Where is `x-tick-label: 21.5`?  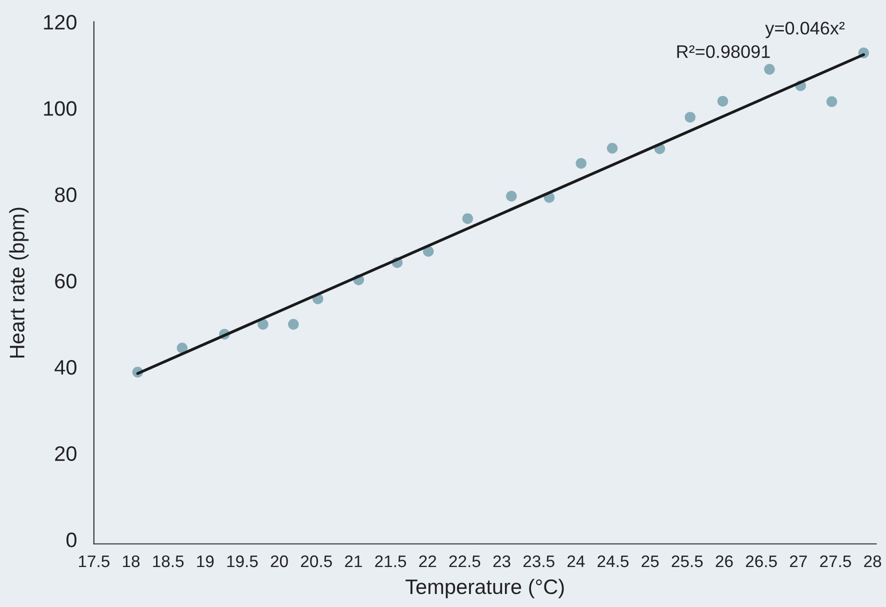
x-tick-label: 21.5 is located at coordinates (390, 561).